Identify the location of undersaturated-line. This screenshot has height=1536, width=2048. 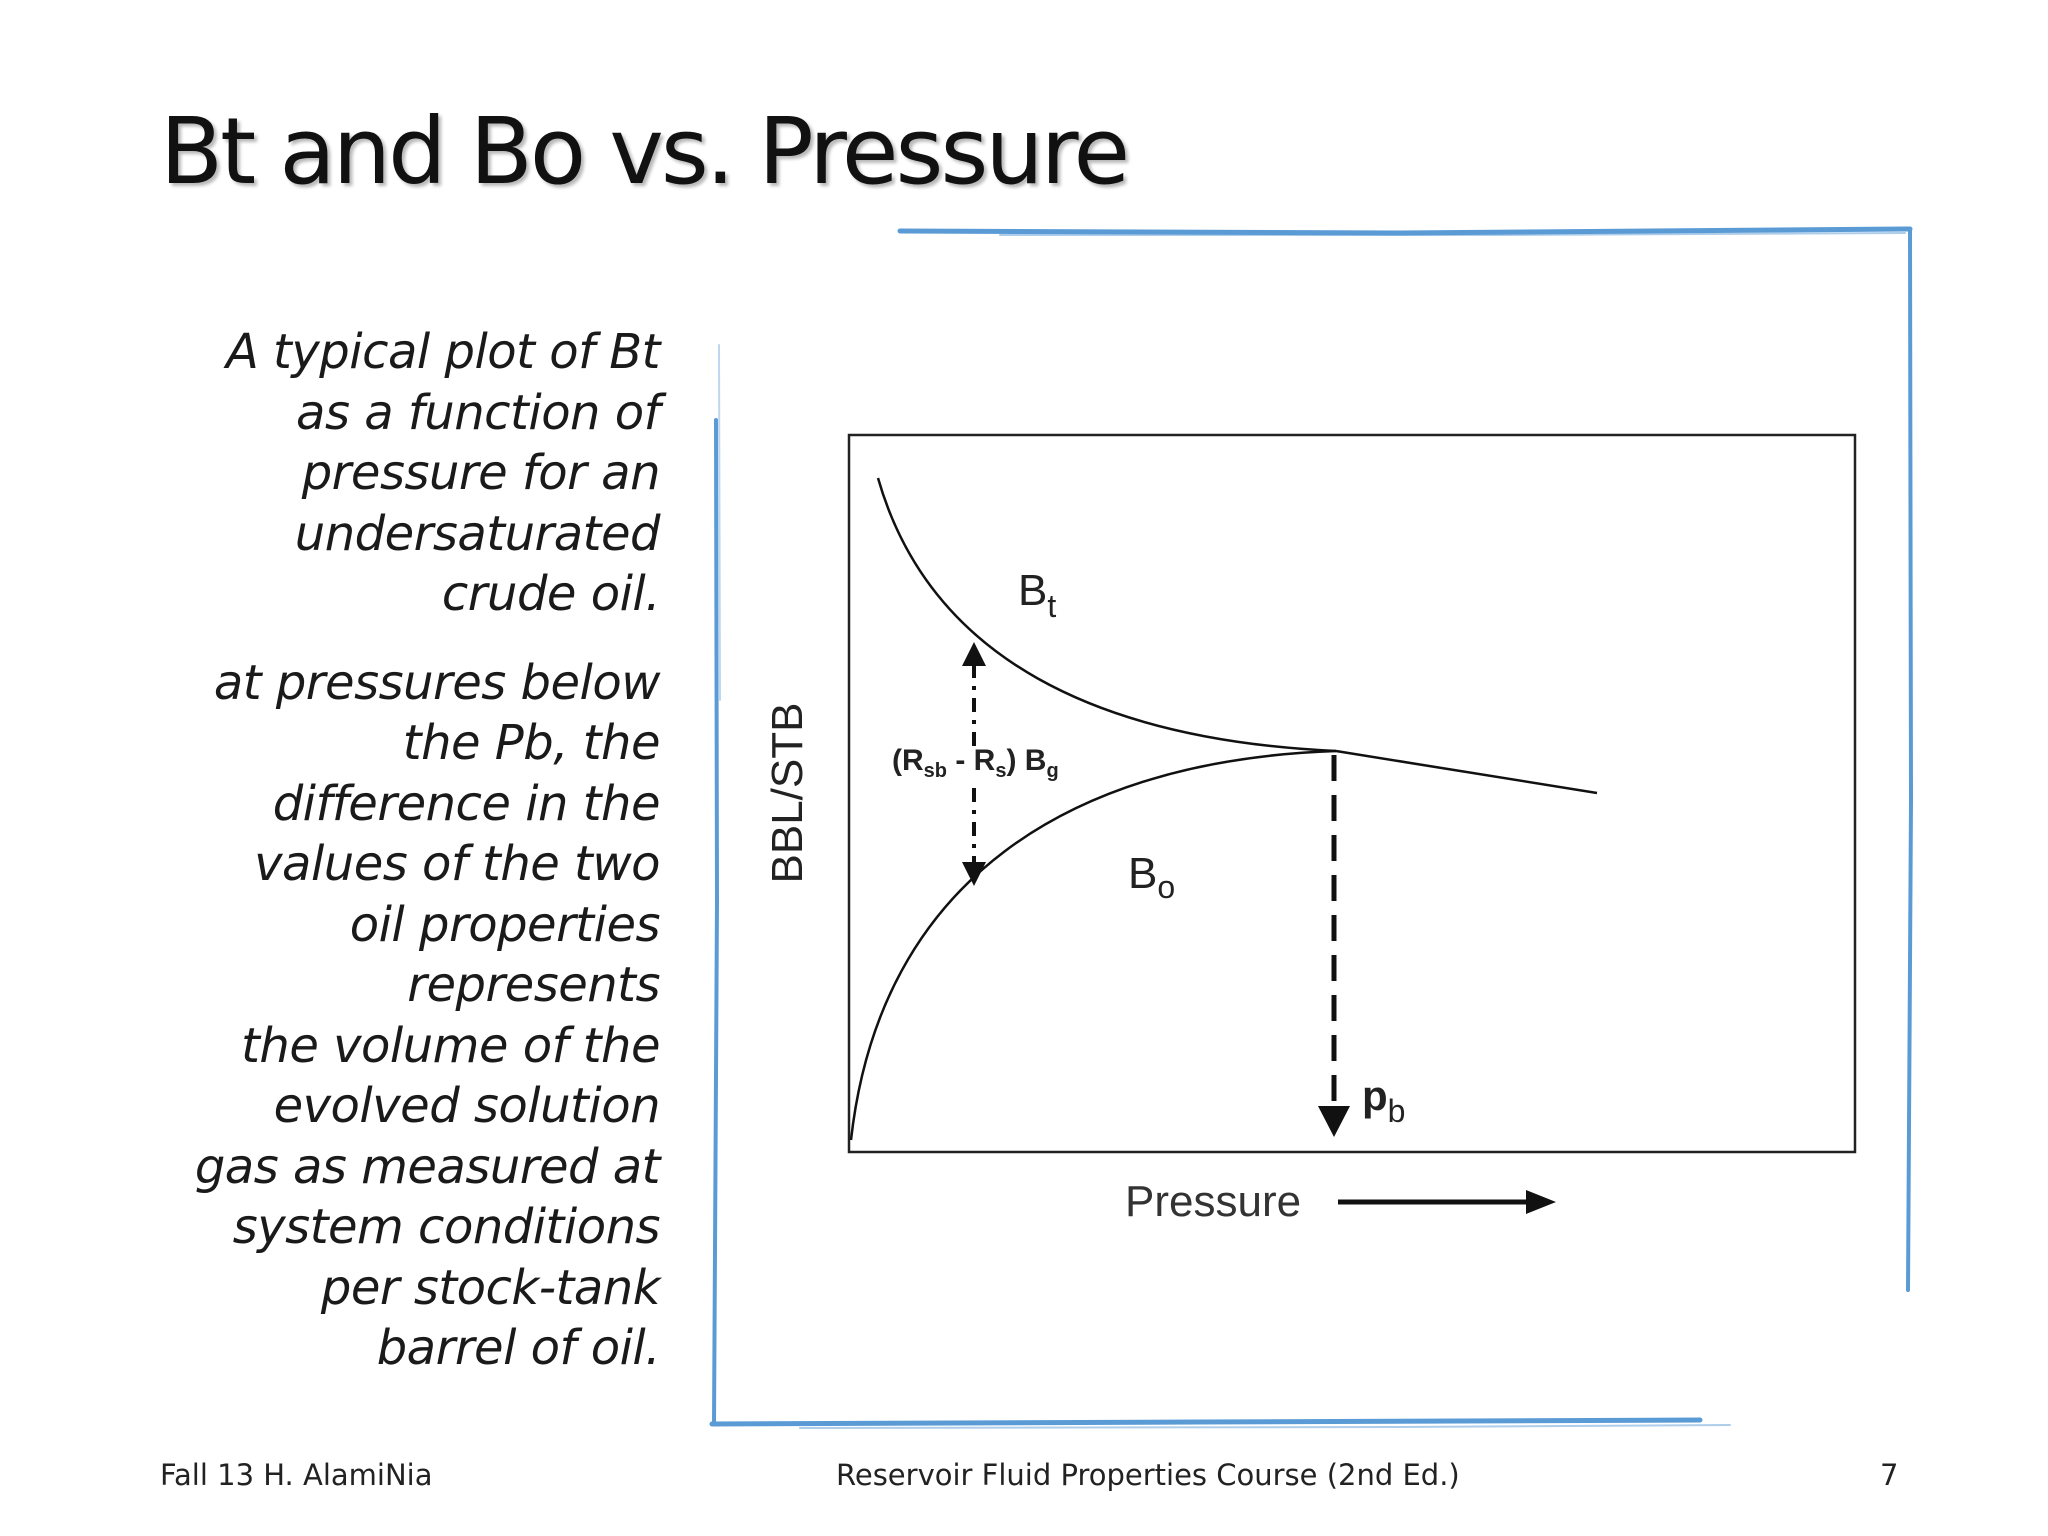
(1466, 772).